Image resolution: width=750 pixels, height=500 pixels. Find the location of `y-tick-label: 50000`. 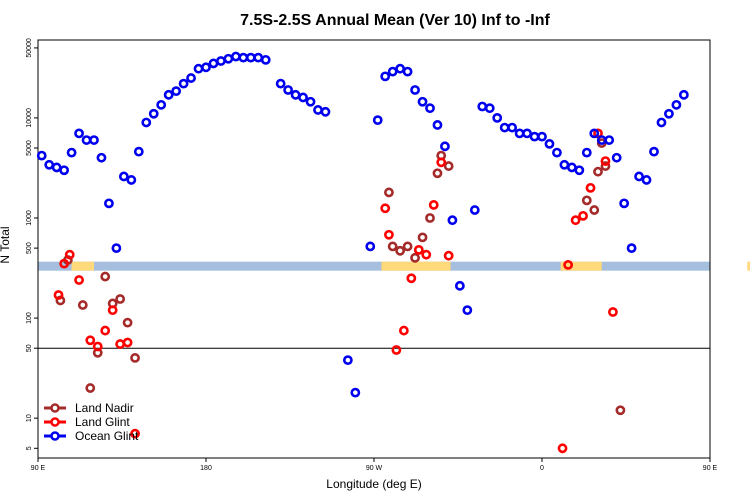

y-tick-label: 50000 is located at coordinates (29, 48).